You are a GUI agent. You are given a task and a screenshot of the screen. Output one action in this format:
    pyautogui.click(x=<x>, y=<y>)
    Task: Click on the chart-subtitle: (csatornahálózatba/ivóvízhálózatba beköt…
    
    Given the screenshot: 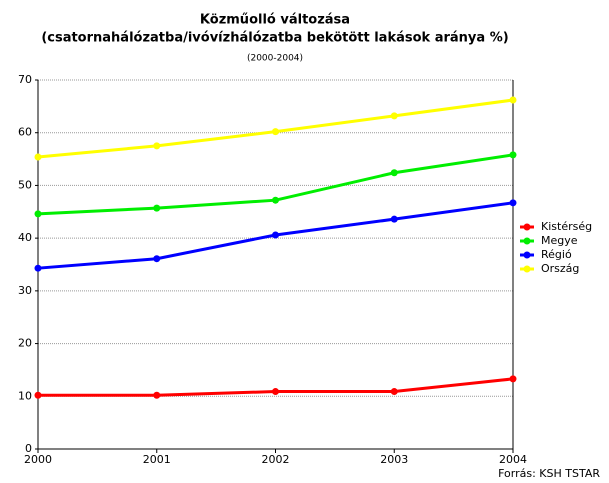 What is the action you would take?
    pyautogui.click(x=274, y=38)
    